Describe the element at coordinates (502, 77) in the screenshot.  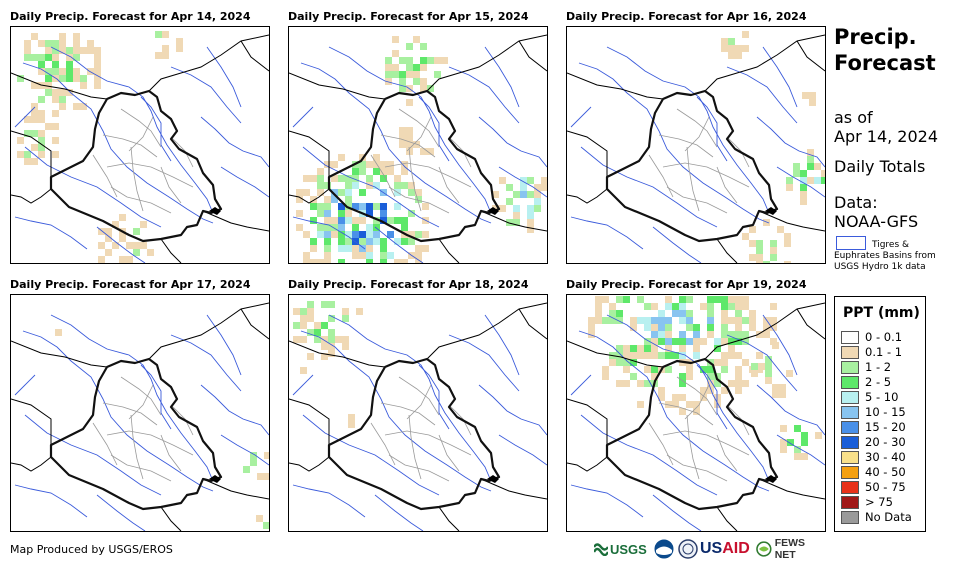
I see `basin-river` at that location.